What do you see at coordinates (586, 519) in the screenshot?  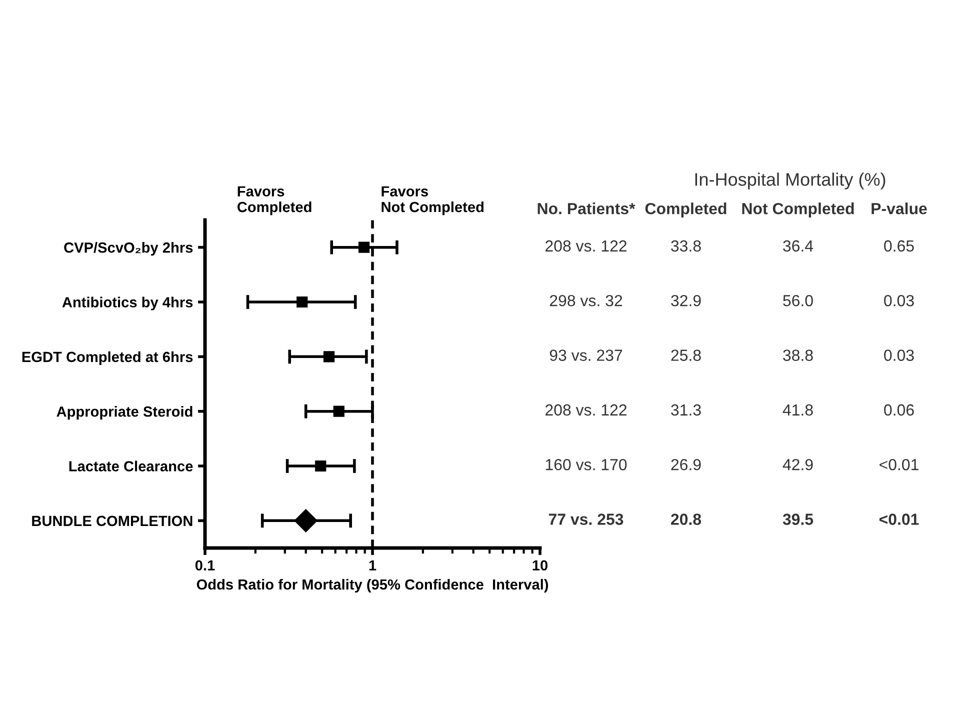 I see `text: 77 vs. 253` at bounding box center [586, 519].